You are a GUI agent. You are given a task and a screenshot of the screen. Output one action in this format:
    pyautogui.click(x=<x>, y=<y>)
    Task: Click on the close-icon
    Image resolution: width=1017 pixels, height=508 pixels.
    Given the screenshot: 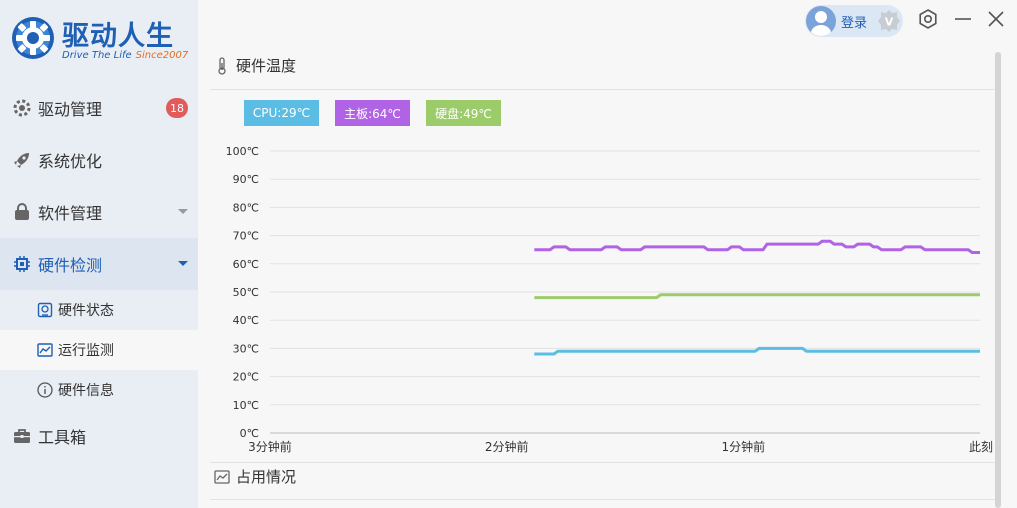 What is the action you would take?
    pyautogui.click(x=996, y=19)
    